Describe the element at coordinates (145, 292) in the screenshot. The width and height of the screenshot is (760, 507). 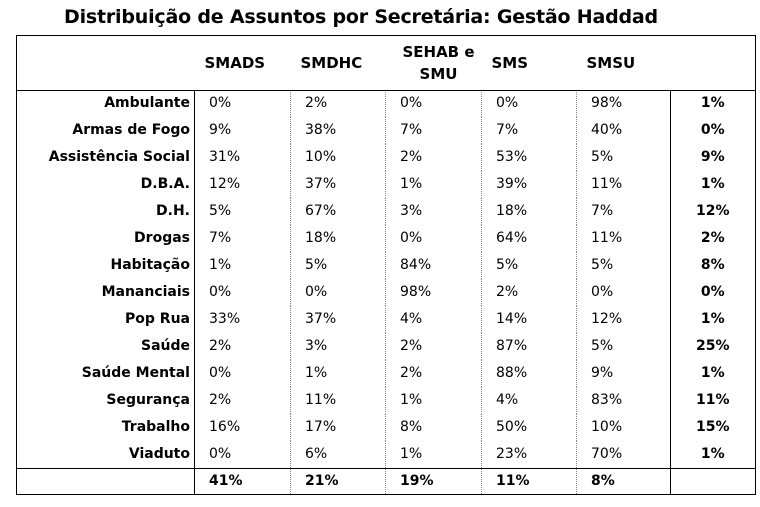
I see `row-label: Mananciais` at that location.